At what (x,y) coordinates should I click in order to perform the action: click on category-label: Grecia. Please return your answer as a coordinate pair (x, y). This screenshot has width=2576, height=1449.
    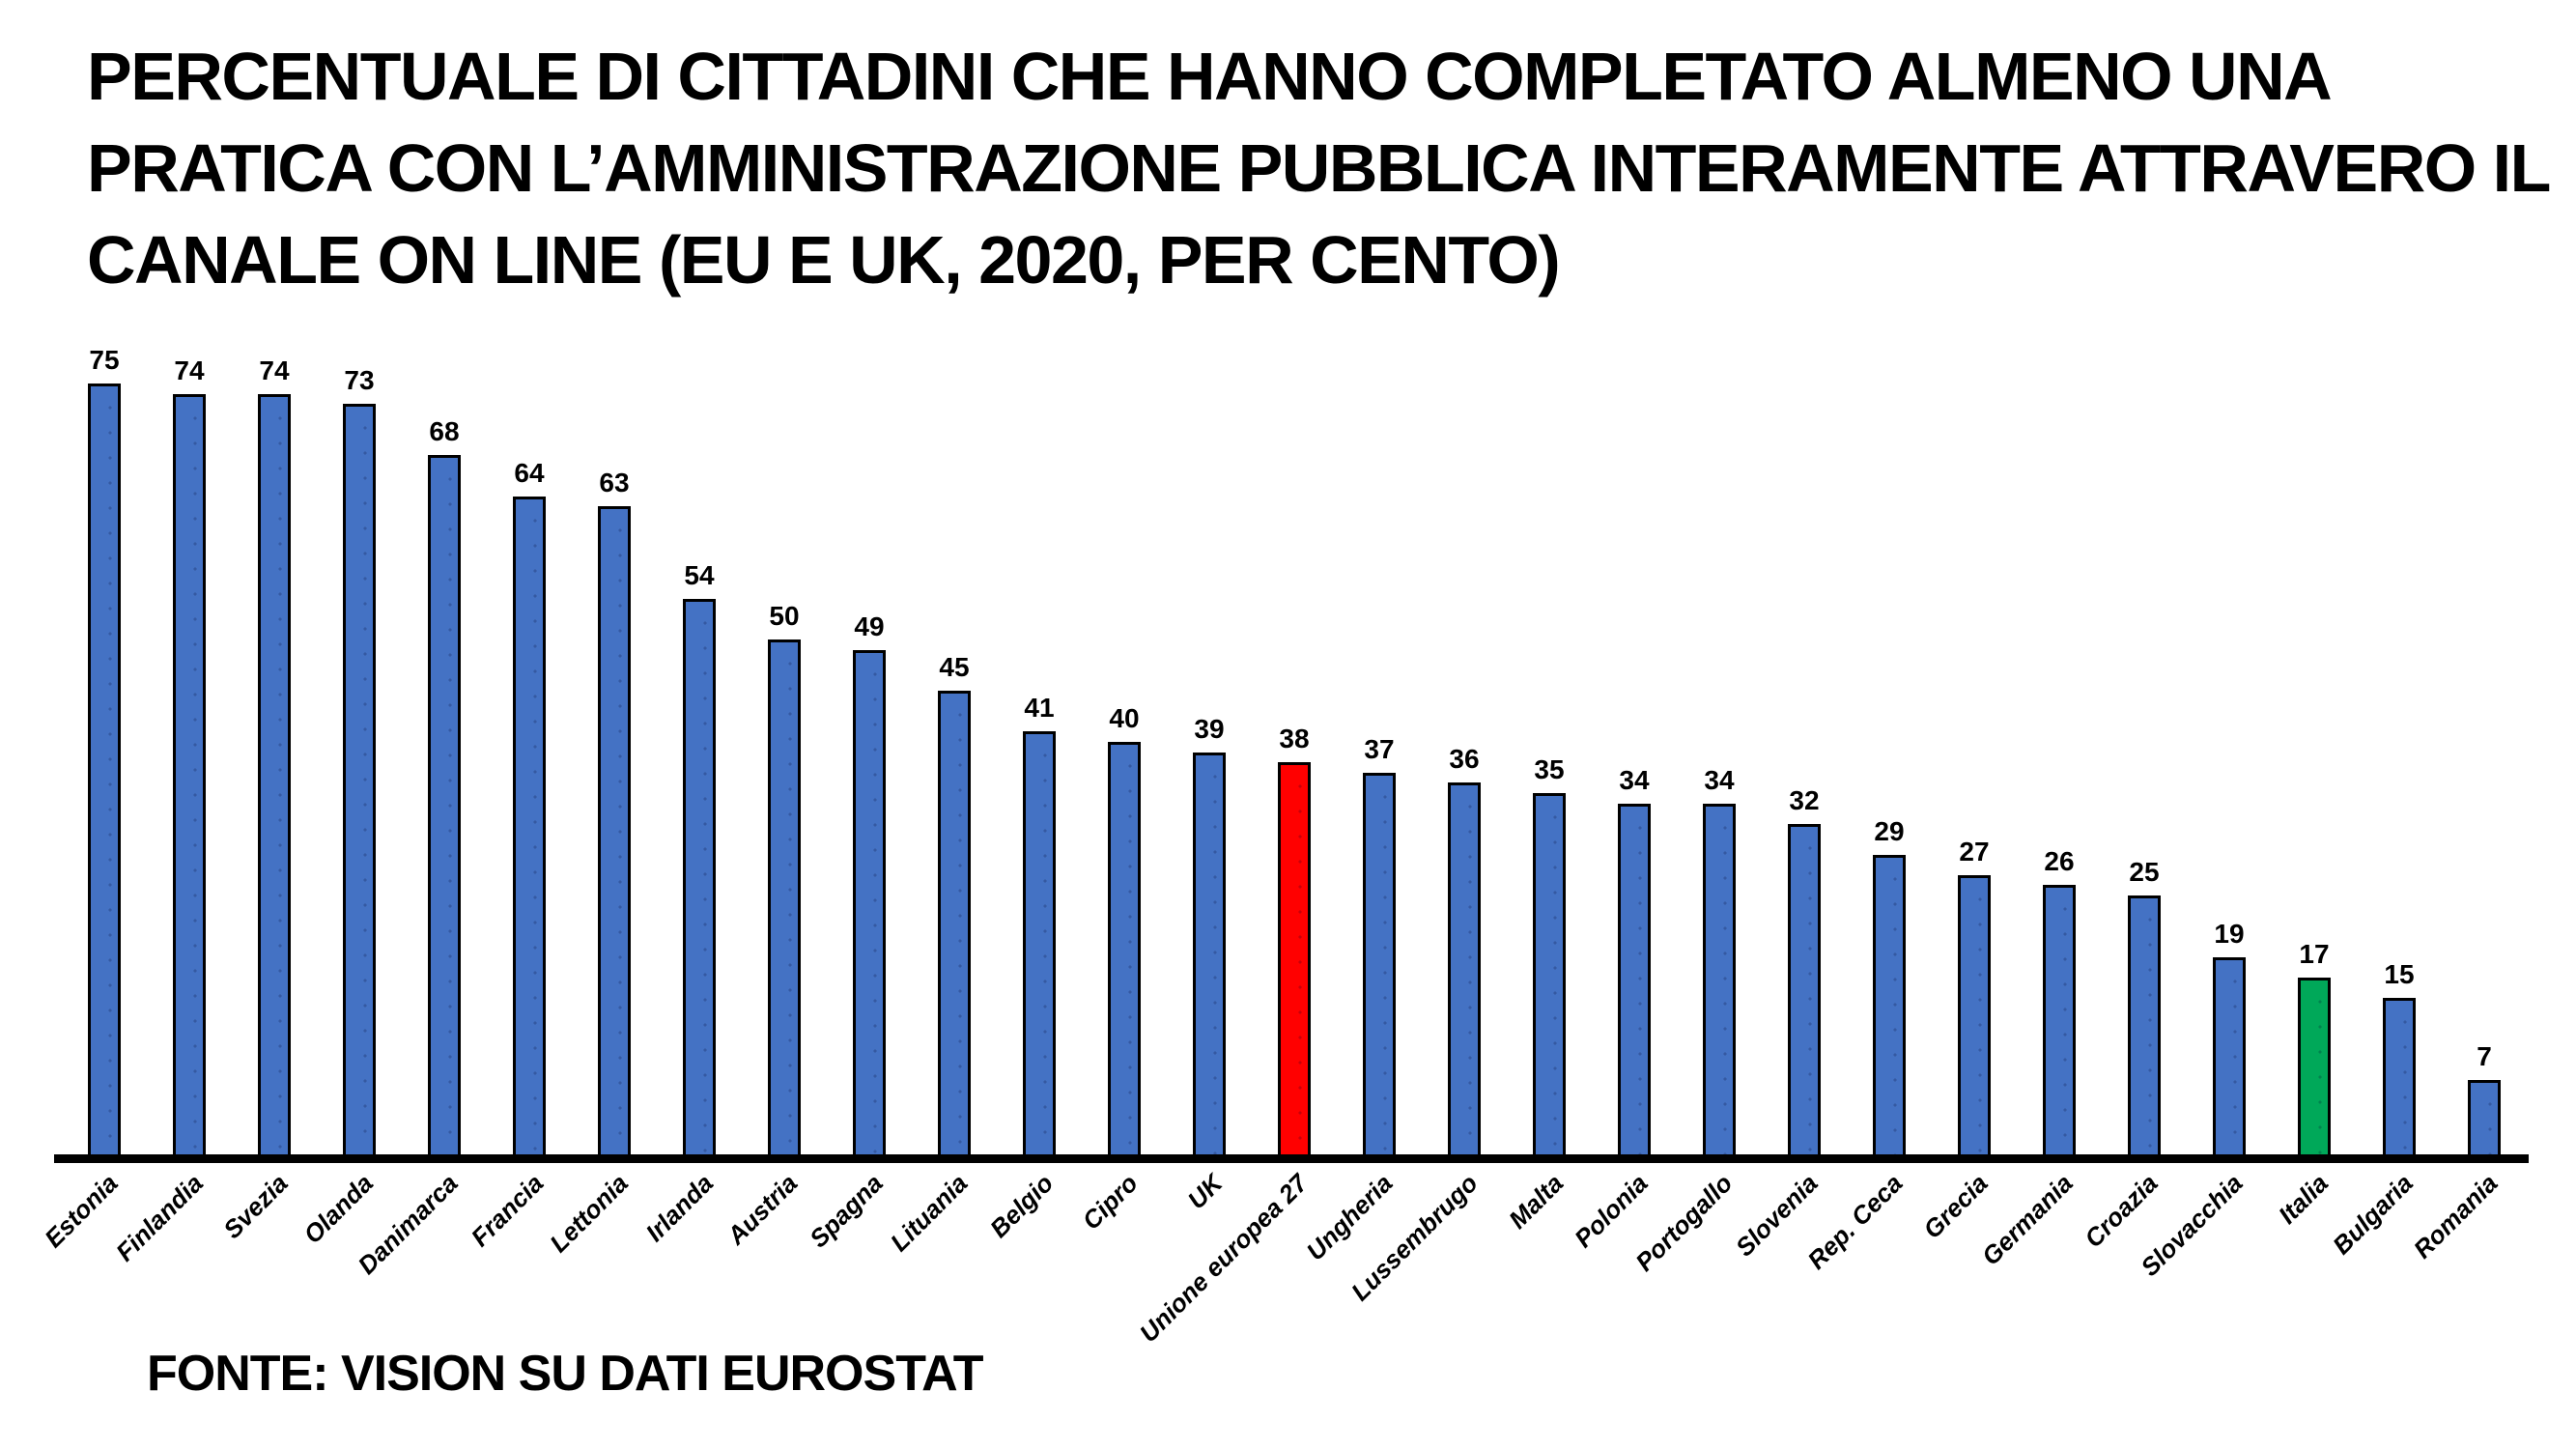
    Looking at the image, I should click on (1955, 1206).